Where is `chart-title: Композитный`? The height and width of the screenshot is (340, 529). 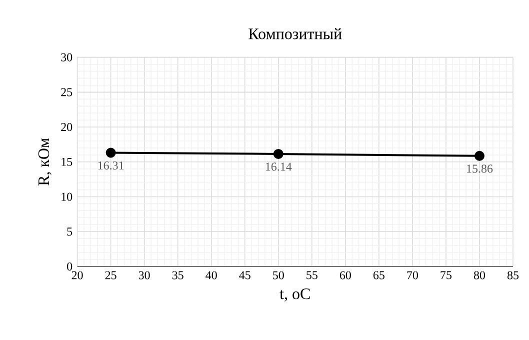 chart-title: Композитный is located at coordinates (295, 34).